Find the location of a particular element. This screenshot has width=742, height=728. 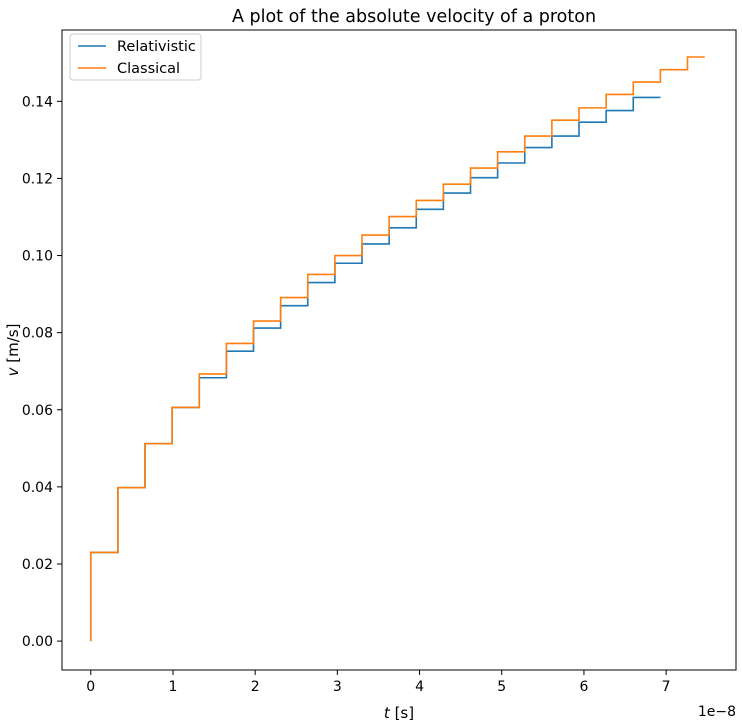

y-tick-label: 0.08 is located at coordinates (37, 334).